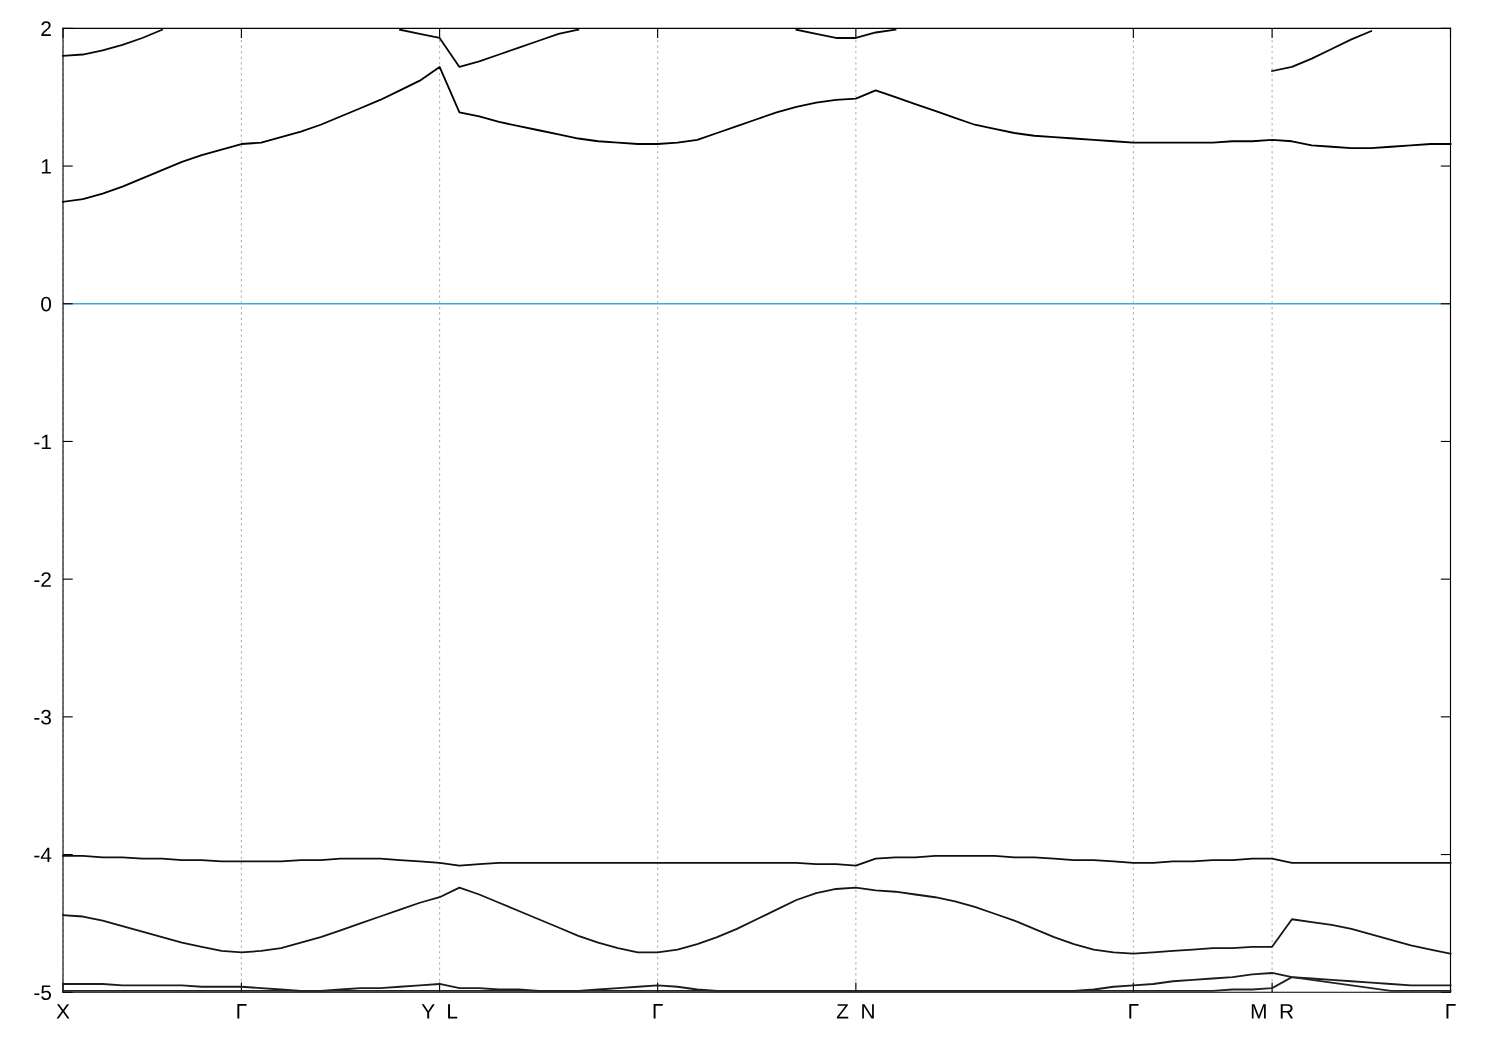  Describe the element at coordinates (46, 28) in the screenshot. I see `y-tick-label: 2` at that location.